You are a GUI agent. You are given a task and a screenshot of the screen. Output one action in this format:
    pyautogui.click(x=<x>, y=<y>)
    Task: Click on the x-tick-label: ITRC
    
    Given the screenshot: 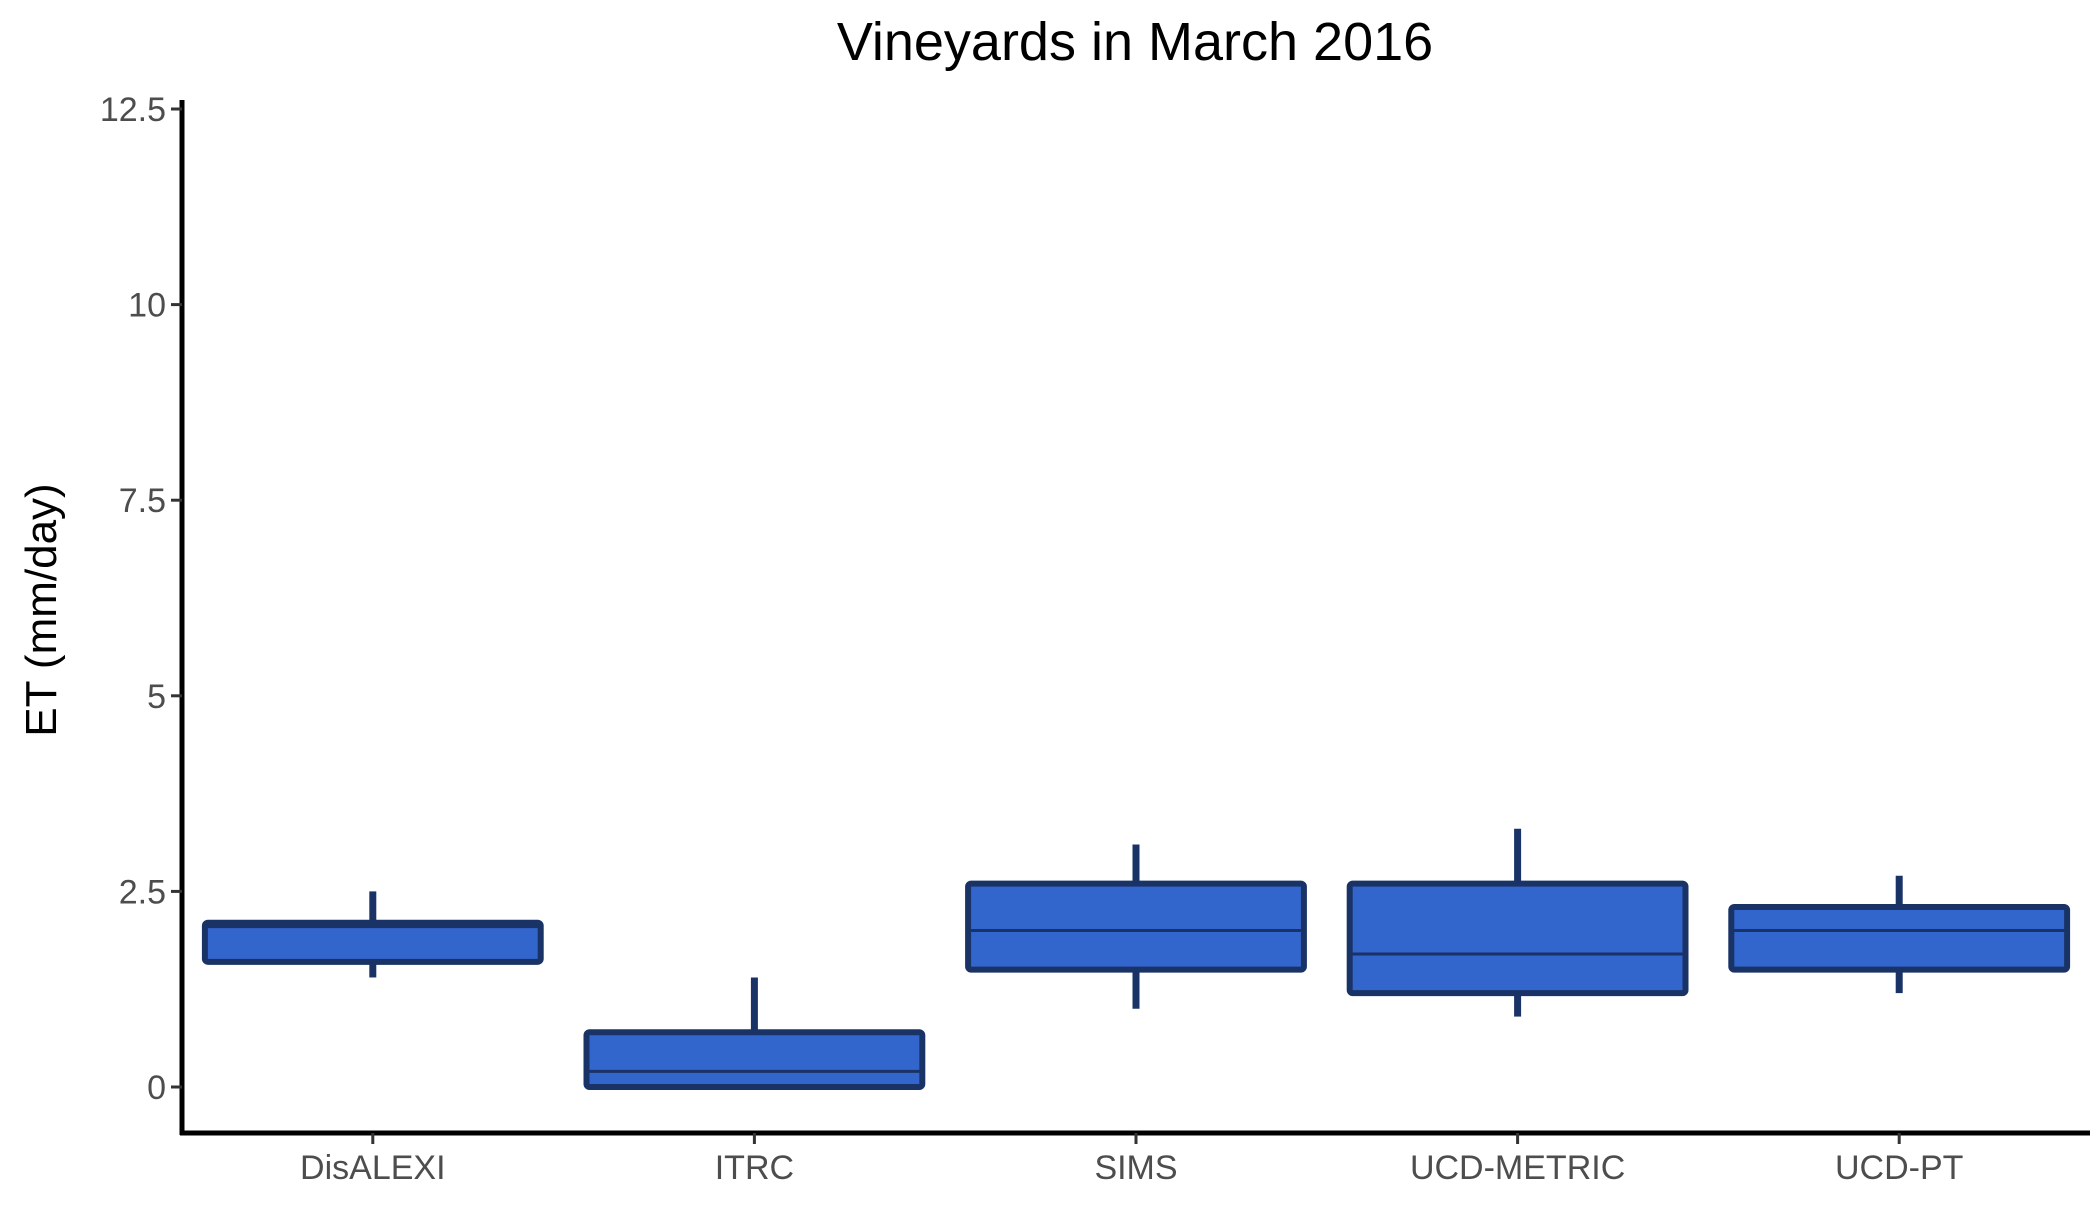 What is the action you would take?
    pyautogui.click(x=754, y=1168)
    